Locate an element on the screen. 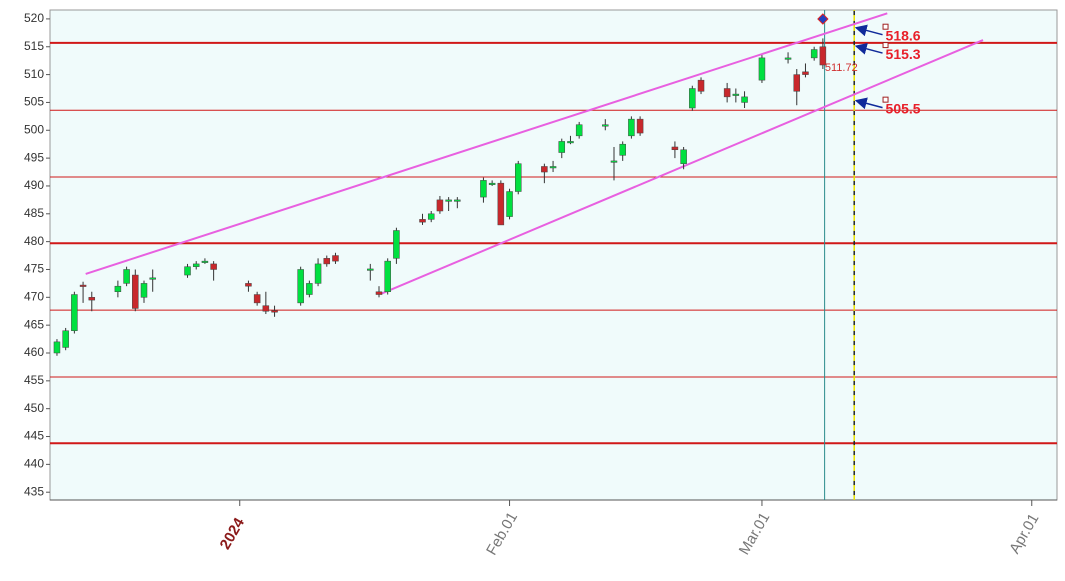 This screenshot has height=581, width=1065. x-tick-label: Feb.01 is located at coordinates (502, 533).